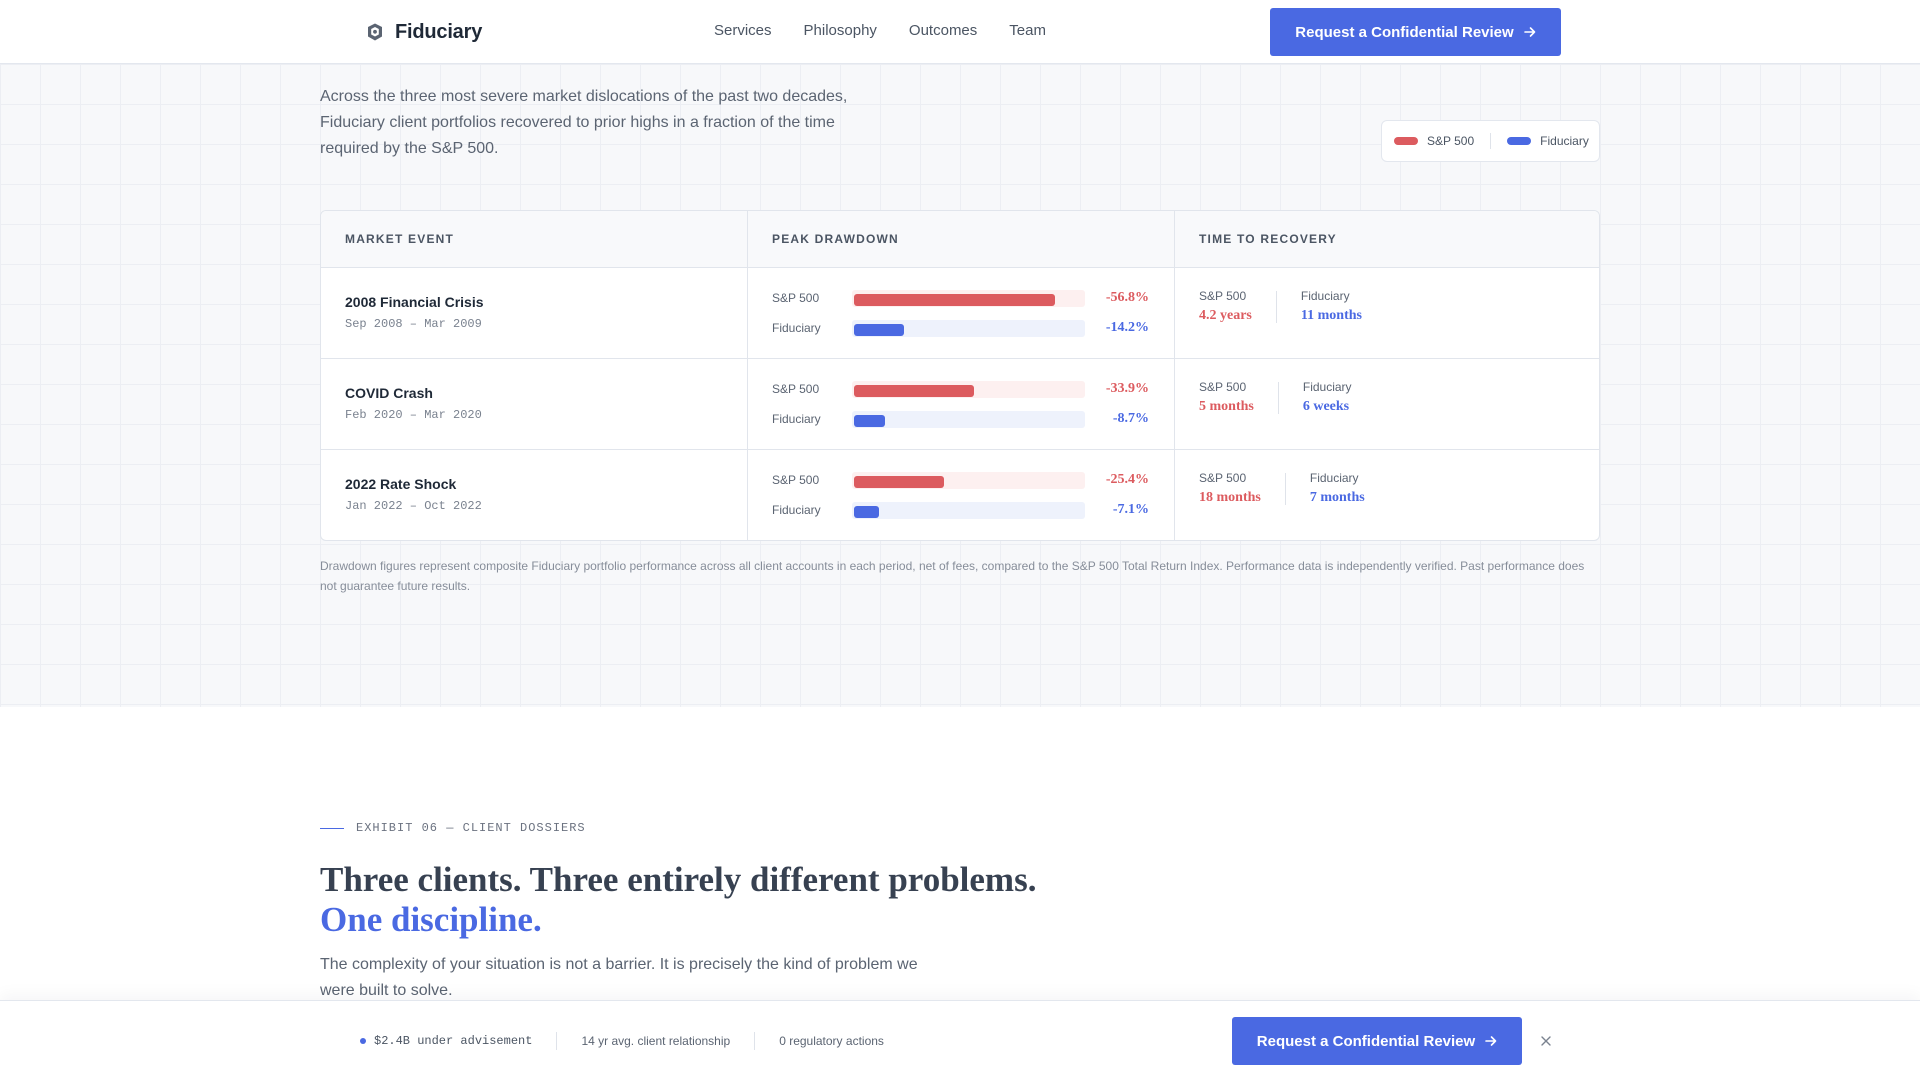 The width and height of the screenshot is (1920, 1080). I want to click on nav-link-team: Team, so click(1027, 30).